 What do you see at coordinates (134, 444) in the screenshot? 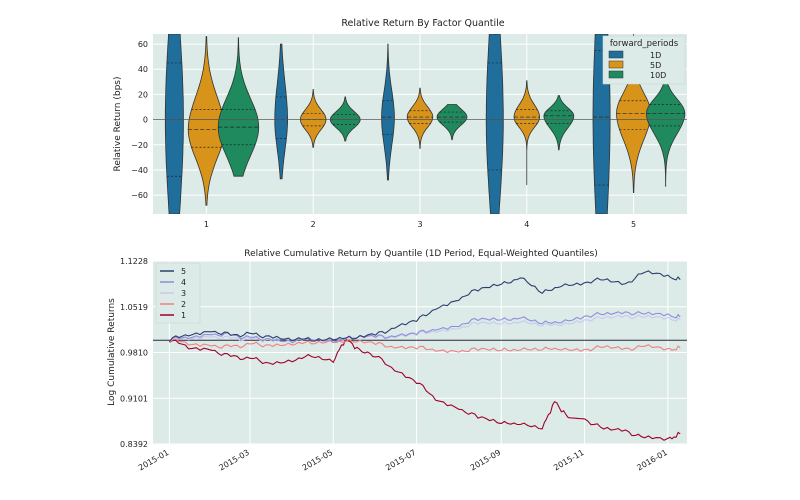
I see `line-y-tick-label: 0.8392` at bounding box center [134, 444].